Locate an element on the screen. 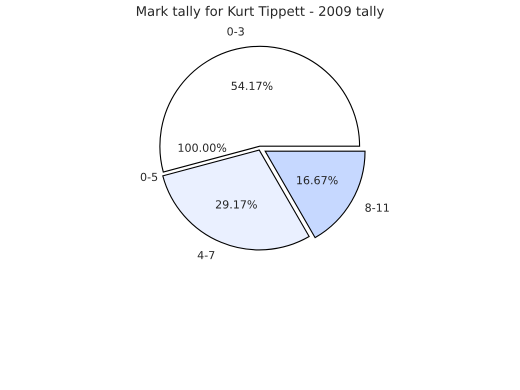 This screenshot has width=520, height=390. text: 100.00% is located at coordinates (202, 148).